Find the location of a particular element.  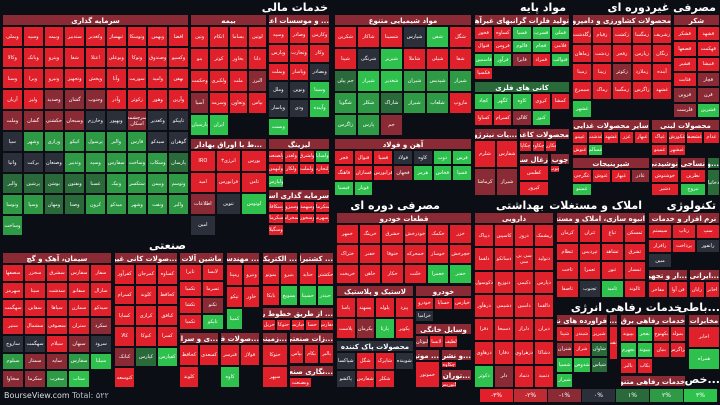

stock-tile: کلوند is located at coordinates (146, 295).